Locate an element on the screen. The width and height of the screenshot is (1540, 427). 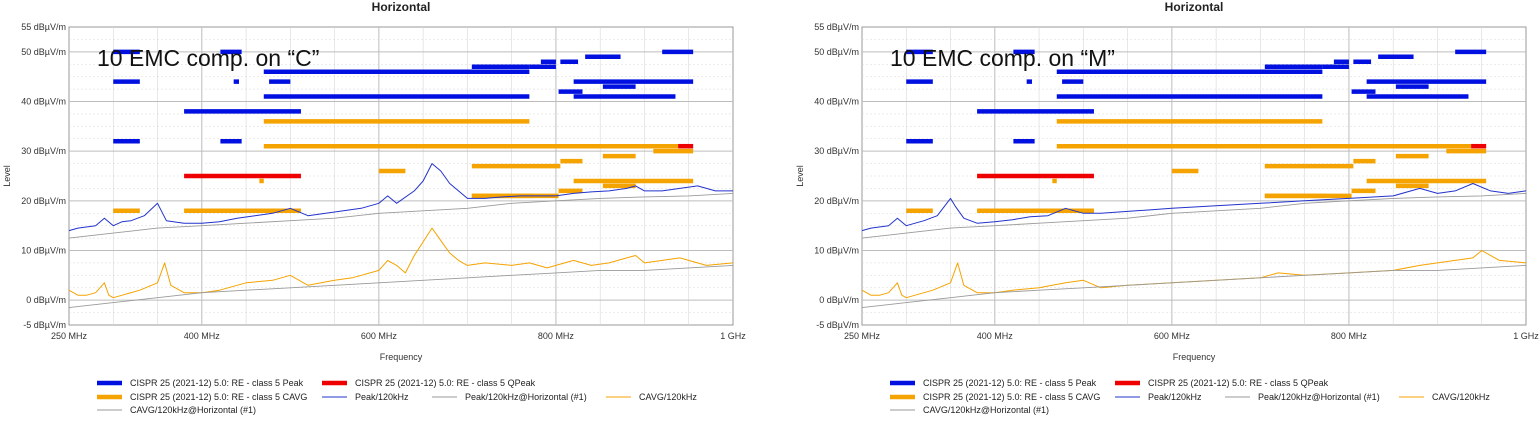
chart-annotation: 10 EMC comp. on “M” is located at coordinates (1002, 58).